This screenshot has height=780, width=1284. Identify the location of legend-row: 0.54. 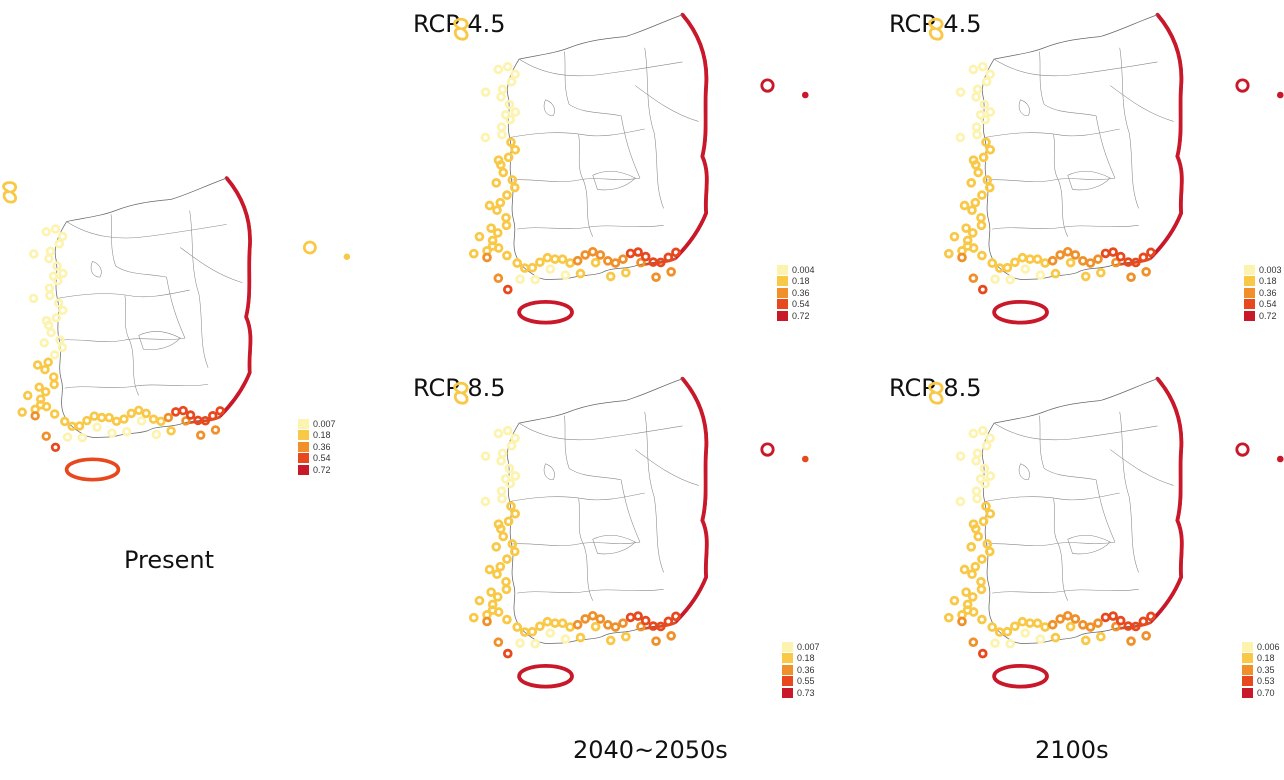
(317, 459).